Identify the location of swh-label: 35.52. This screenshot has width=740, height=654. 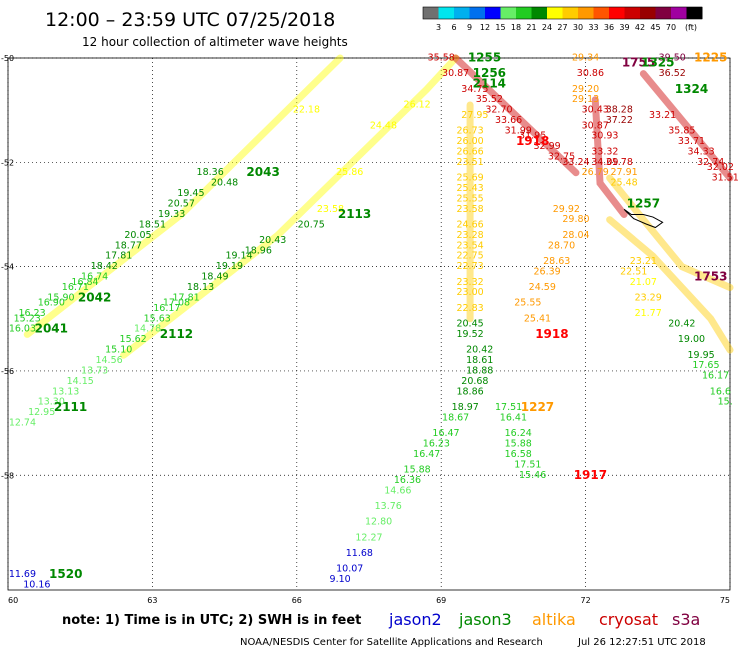
(489, 99).